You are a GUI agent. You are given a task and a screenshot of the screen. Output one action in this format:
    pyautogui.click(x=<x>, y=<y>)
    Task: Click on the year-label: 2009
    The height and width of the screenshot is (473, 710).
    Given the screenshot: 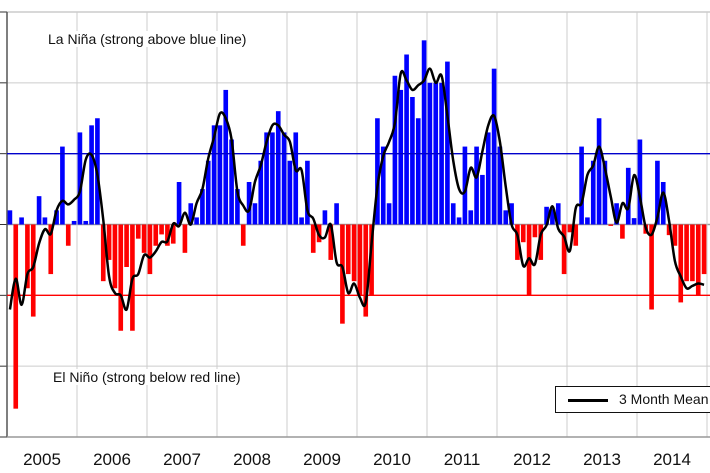 What is the action you would take?
    pyautogui.click(x=322, y=459)
    